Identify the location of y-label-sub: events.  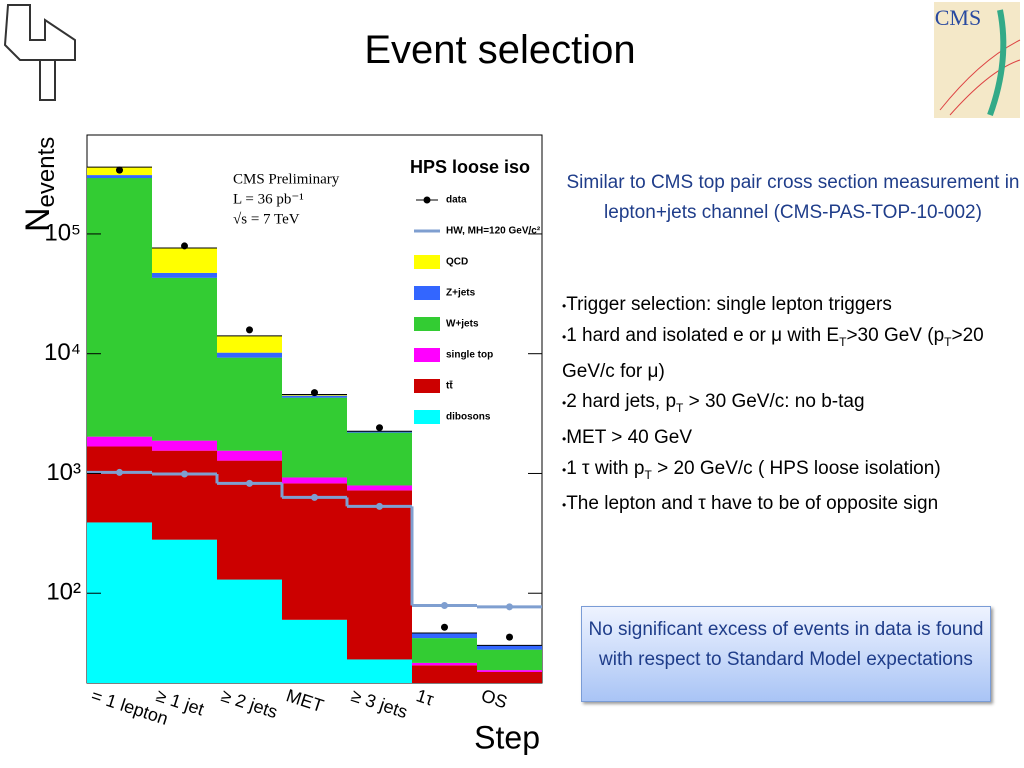
(46, 172).